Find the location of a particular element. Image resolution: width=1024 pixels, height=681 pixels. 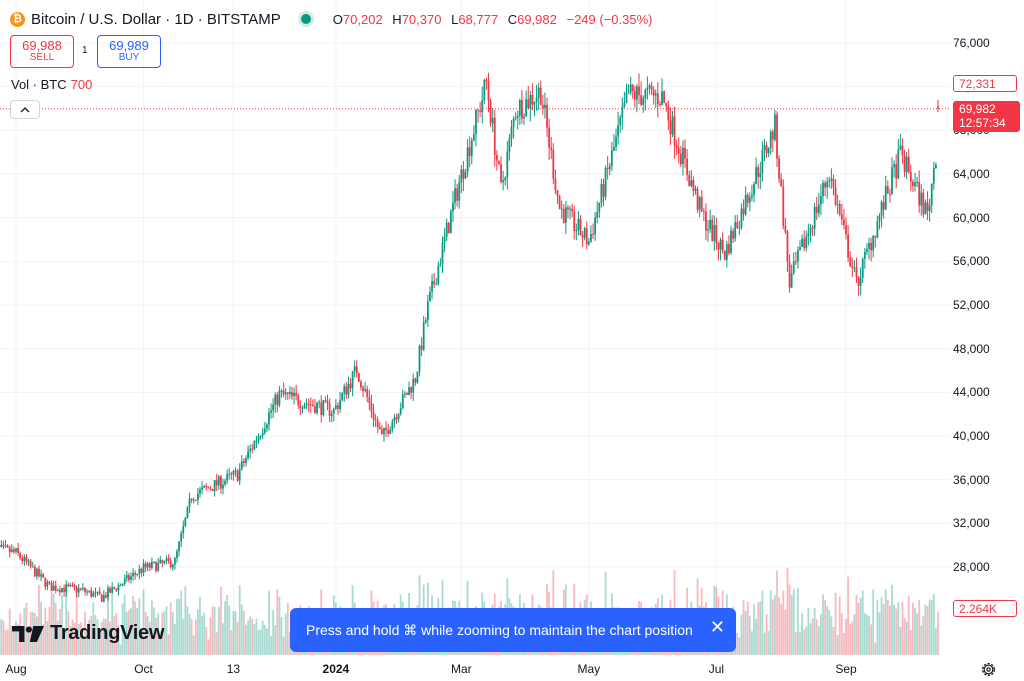

last-price-tag: 69,982 12:57:34 is located at coordinates (986, 116).